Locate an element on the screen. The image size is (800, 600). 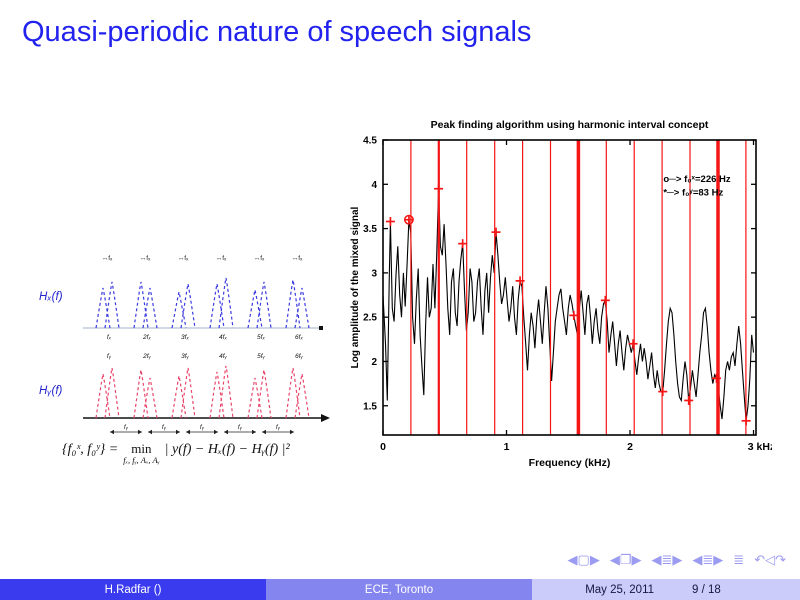
nav-section-next-icon: ▶ is located at coordinates (718, 559).